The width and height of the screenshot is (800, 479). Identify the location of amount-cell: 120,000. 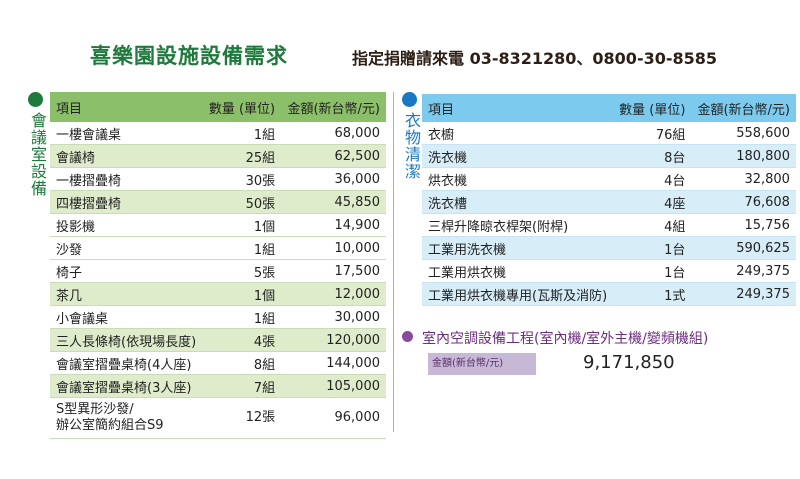
(333, 340).